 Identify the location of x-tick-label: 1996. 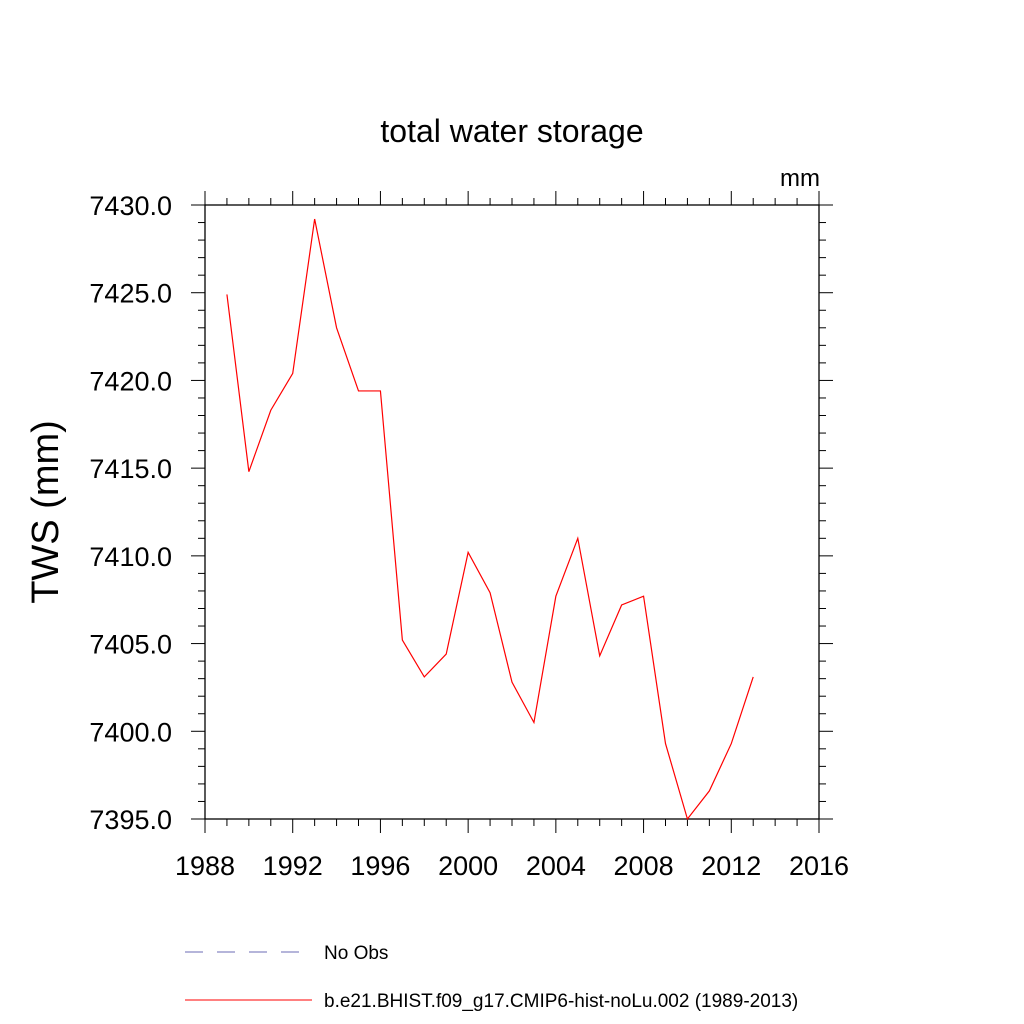
(380, 866).